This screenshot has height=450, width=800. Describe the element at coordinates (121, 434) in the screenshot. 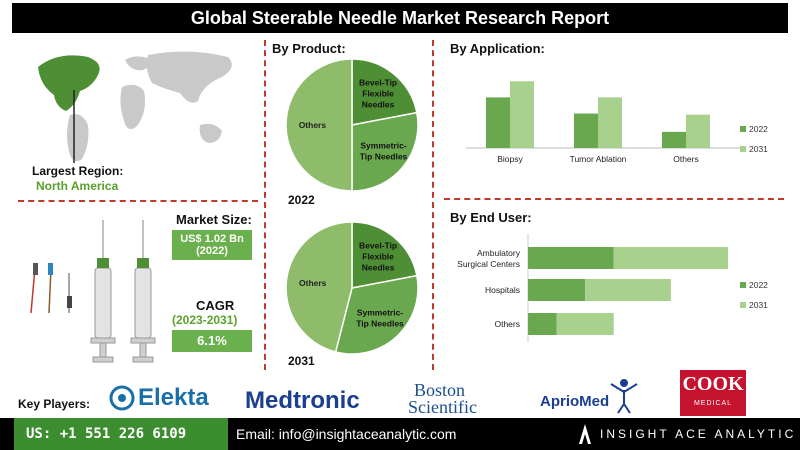

I see `footer-phone: US: +1 551 226 6109` at that location.